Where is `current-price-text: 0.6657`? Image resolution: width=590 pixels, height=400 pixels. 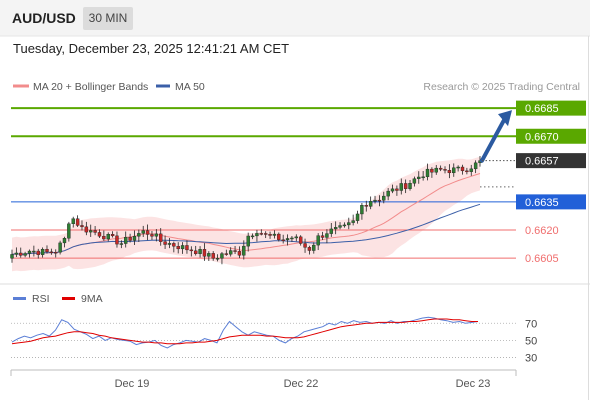 current-price-text: 0.6657 is located at coordinates (542, 162).